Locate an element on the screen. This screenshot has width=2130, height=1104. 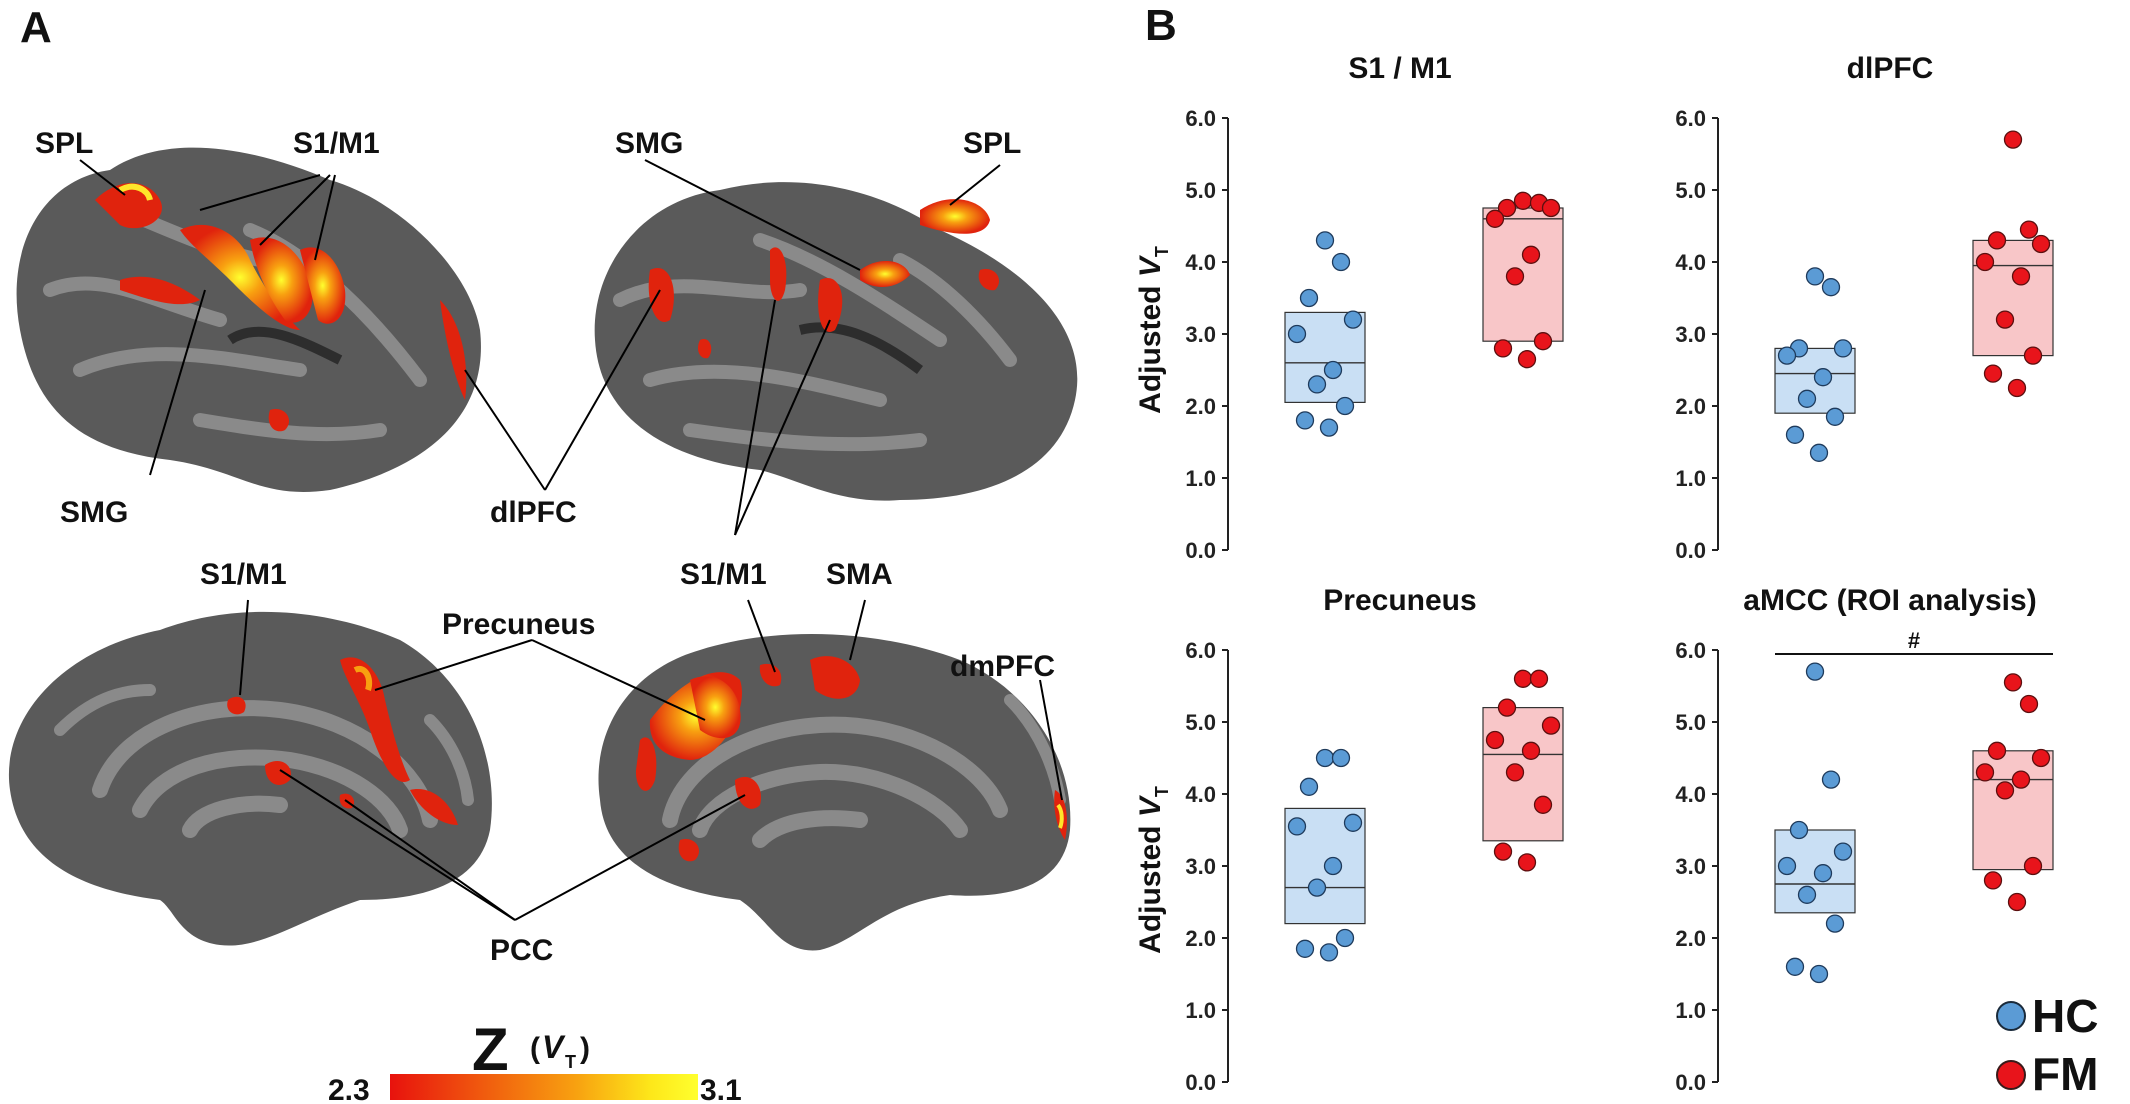
colorbar-title-close: ) is located at coordinates (585, 1048).